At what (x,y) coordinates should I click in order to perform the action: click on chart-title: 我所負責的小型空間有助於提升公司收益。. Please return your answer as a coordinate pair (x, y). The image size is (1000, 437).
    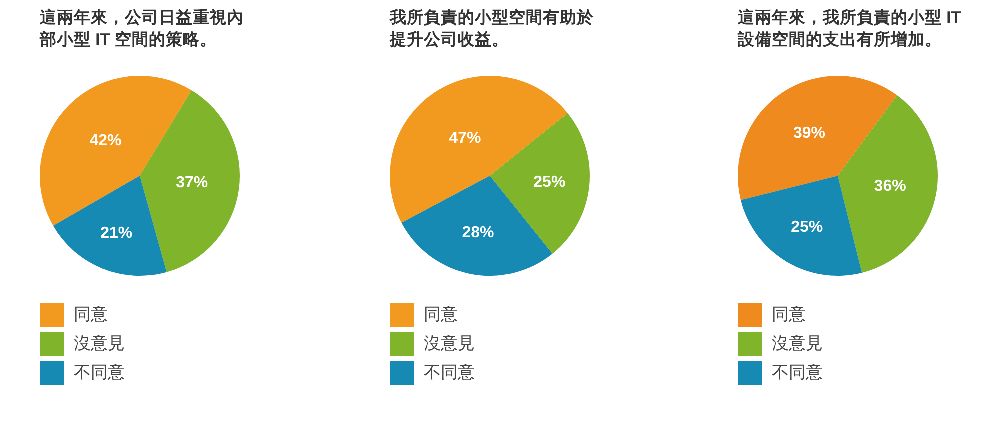
    Looking at the image, I should click on (492, 29).